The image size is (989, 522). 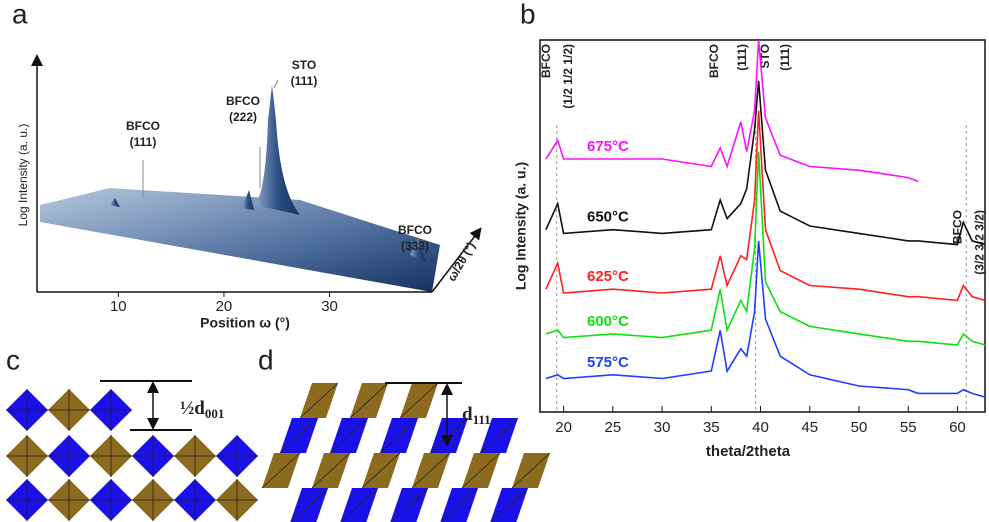 I want to click on panel-label: a, so click(x=20, y=14).